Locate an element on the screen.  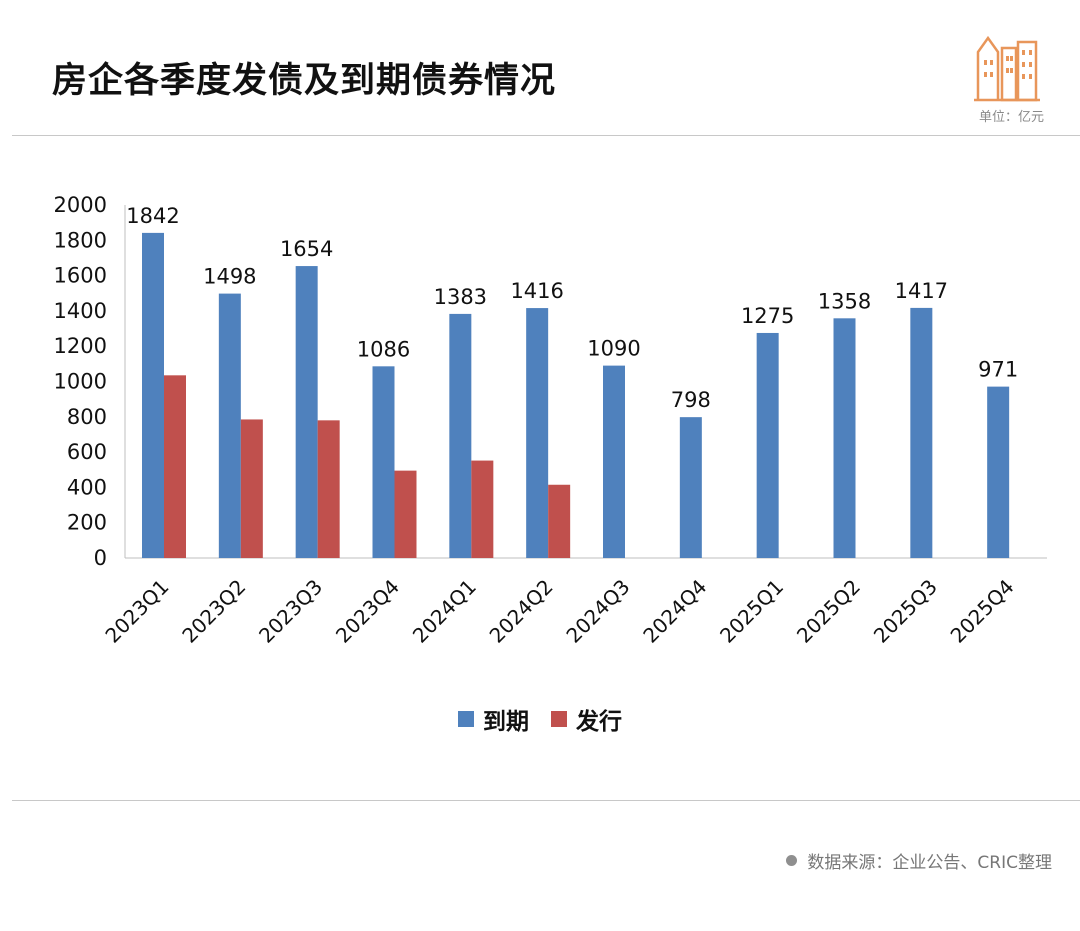
x-tick-label: 2023Q3 is located at coordinates (290, 611).